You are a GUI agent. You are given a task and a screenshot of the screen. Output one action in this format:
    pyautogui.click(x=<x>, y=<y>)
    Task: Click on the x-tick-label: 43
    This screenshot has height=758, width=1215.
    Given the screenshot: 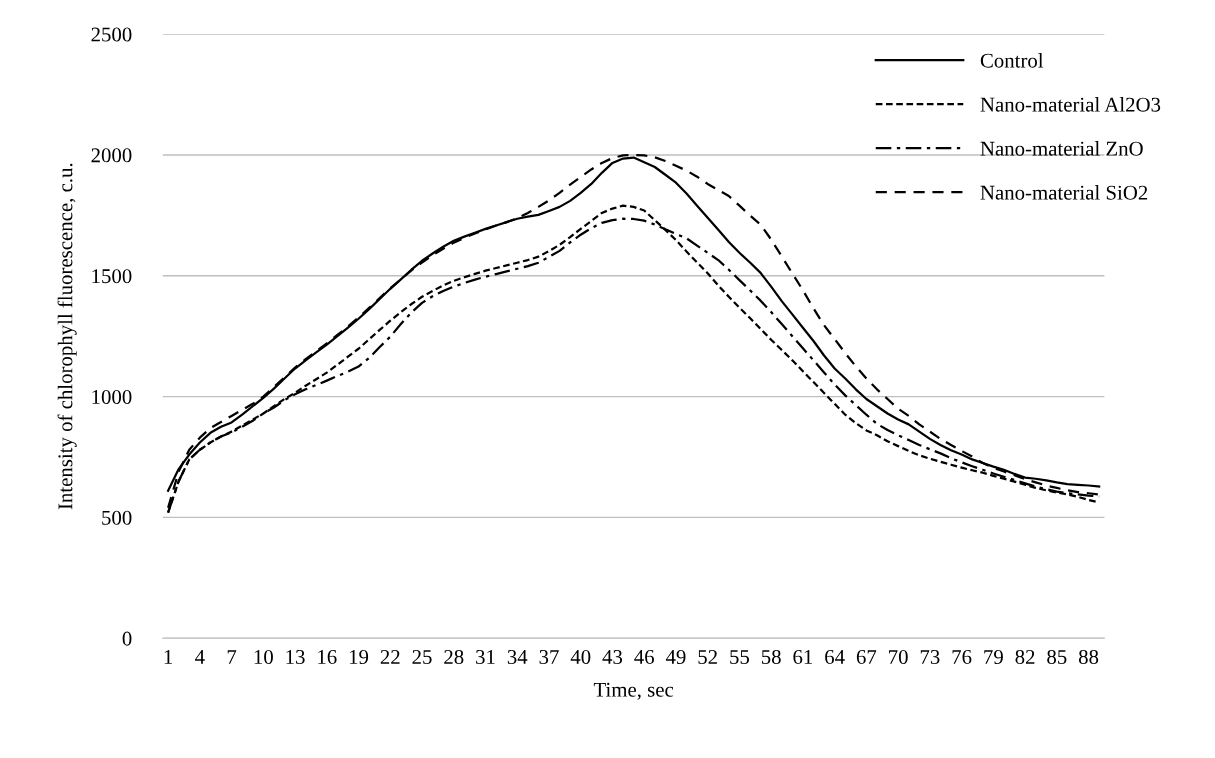 What is the action you would take?
    pyautogui.click(x=612, y=657)
    